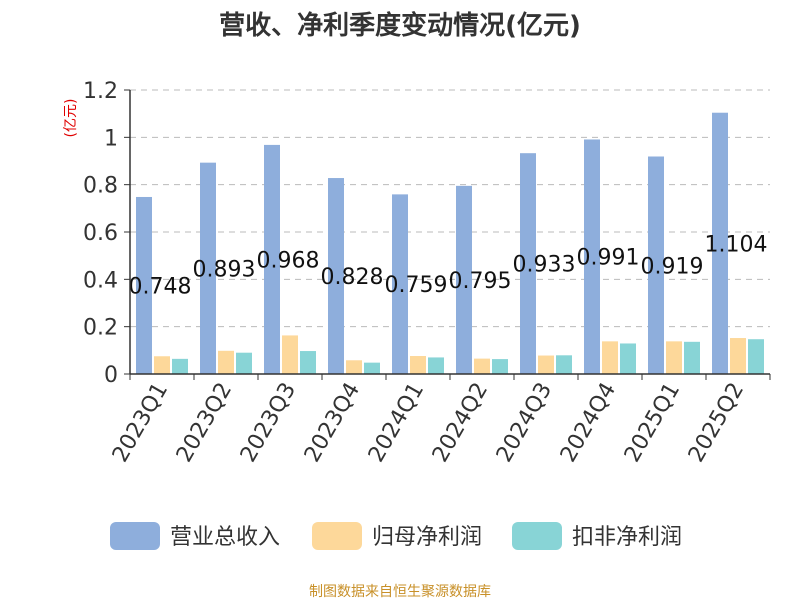 Image resolution: width=800 pixels, height=600 pixels. What do you see at coordinates (480, 281) in the screenshot?
I see `data-label: 0.795` at bounding box center [480, 281].